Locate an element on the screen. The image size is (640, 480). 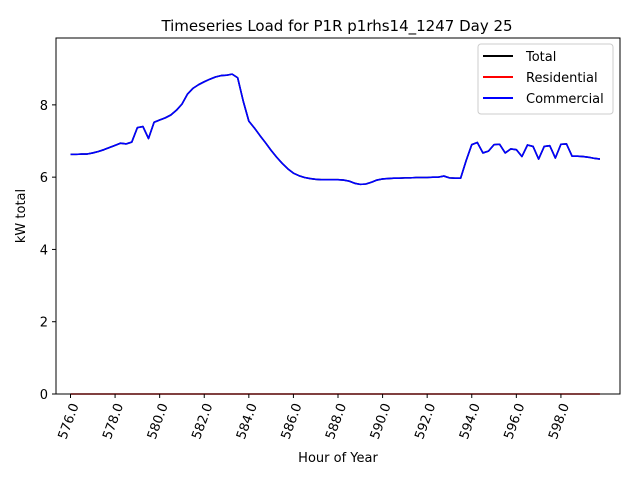
y-tick-label: 6 is located at coordinates (44, 178).